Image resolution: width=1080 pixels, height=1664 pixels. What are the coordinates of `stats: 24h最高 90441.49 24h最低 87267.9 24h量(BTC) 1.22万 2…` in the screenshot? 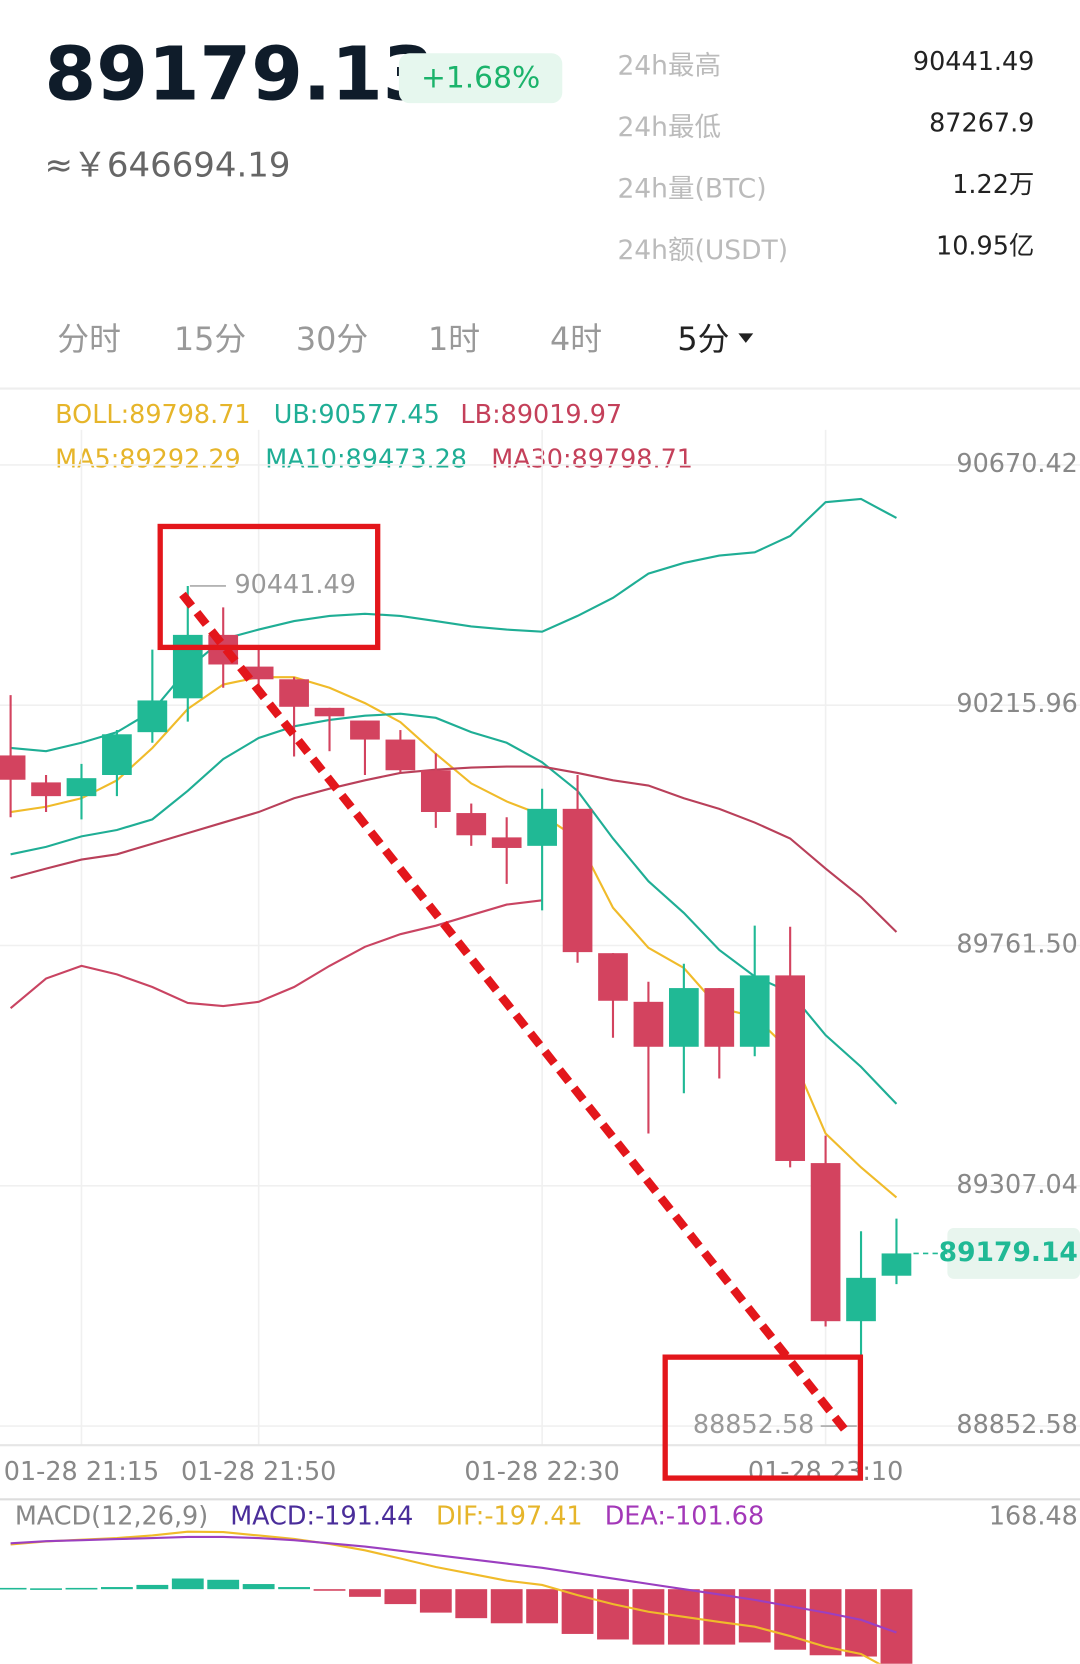 It's located at (825, 156).